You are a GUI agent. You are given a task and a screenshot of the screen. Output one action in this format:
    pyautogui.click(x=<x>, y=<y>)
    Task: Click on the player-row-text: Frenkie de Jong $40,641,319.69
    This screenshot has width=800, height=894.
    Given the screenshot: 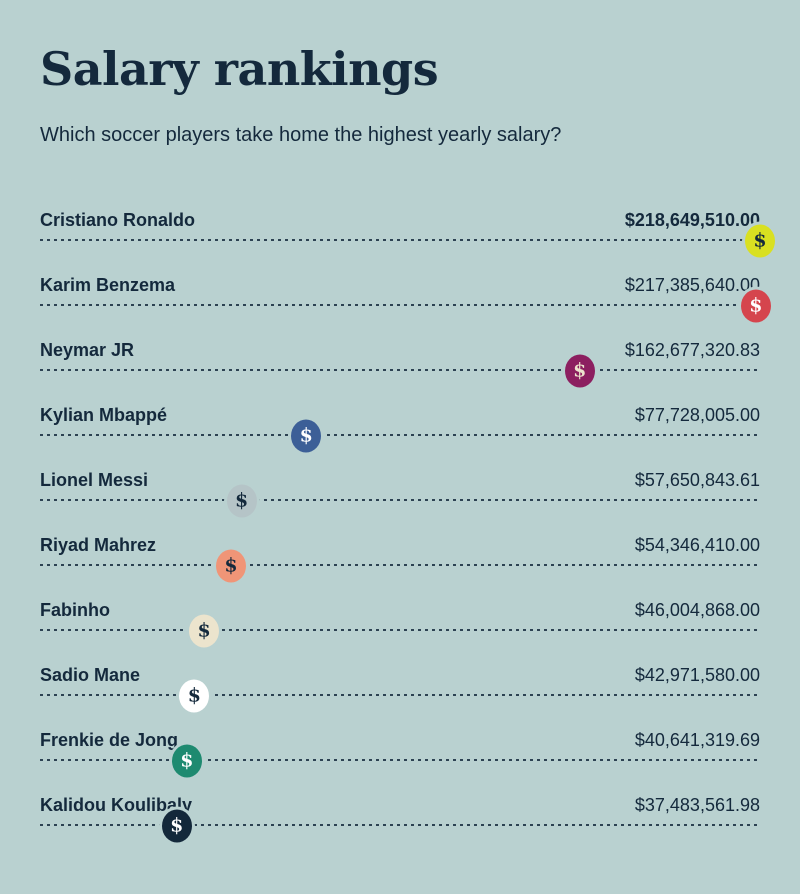 What is the action you would take?
    pyautogui.click(x=400, y=737)
    